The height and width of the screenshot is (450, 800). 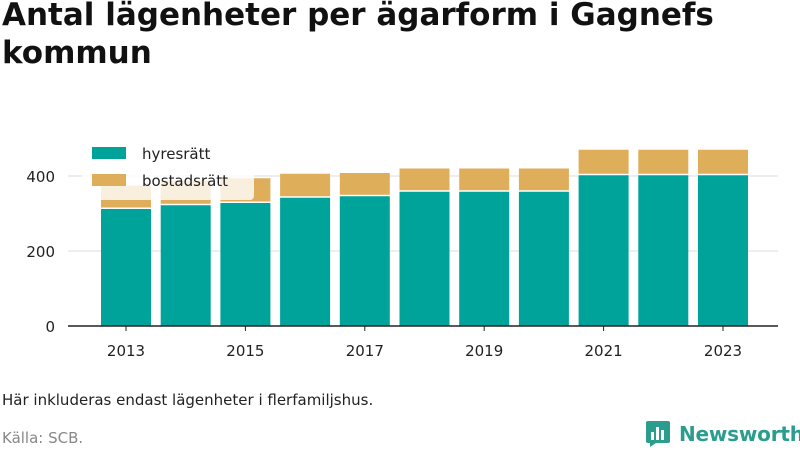 What do you see at coordinates (245, 351) in the screenshot?
I see `x-tick-label: 2015` at bounding box center [245, 351].